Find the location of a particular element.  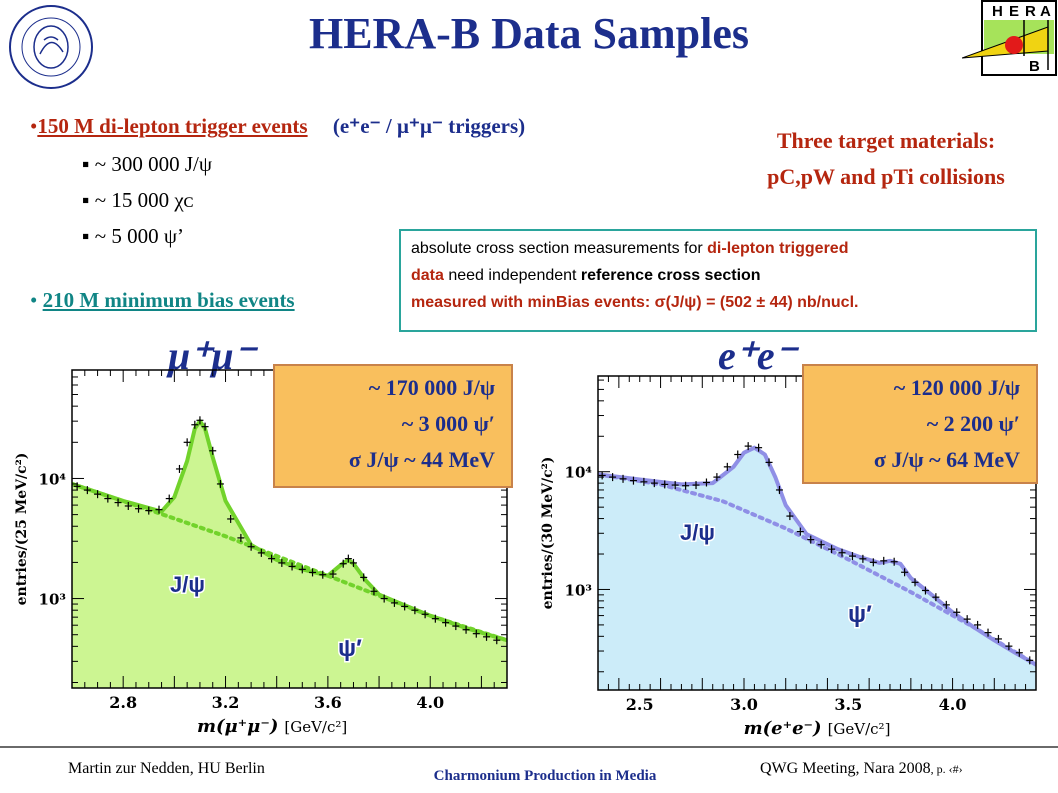

hera-b-logo: H E R A B is located at coordinates (1009, 38).